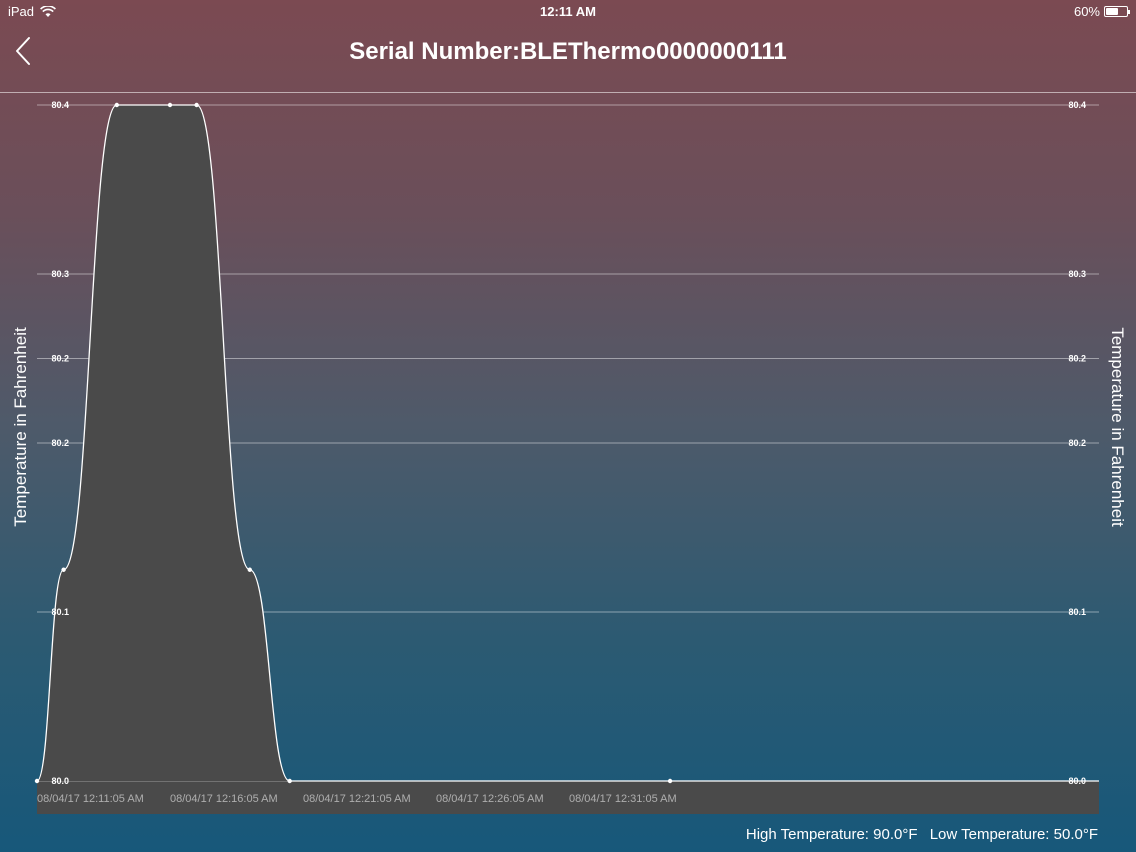  What do you see at coordinates (20, 427) in the screenshot?
I see `y-axis-label-left: Temperature in Fahrenheit` at bounding box center [20, 427].